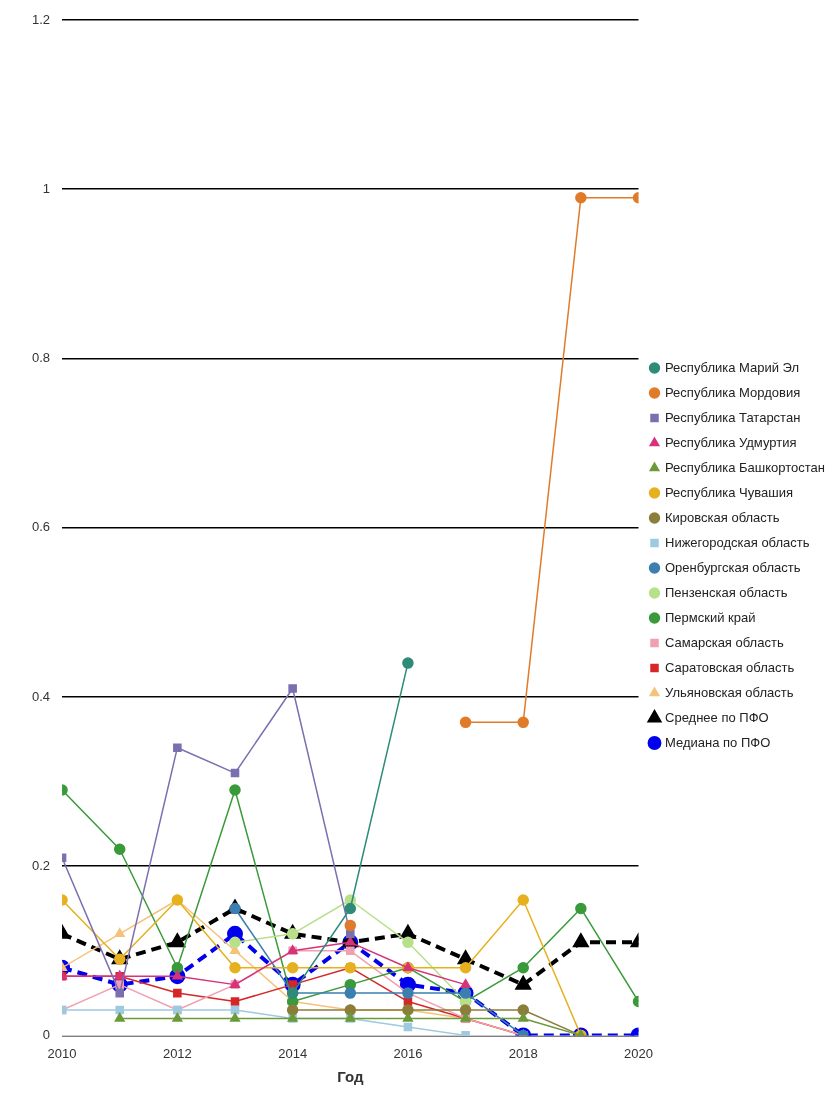  Describe the element at coordinates (731, 442) in the screenshot. I see `legend-label: Республика Удмуртия` at that location.